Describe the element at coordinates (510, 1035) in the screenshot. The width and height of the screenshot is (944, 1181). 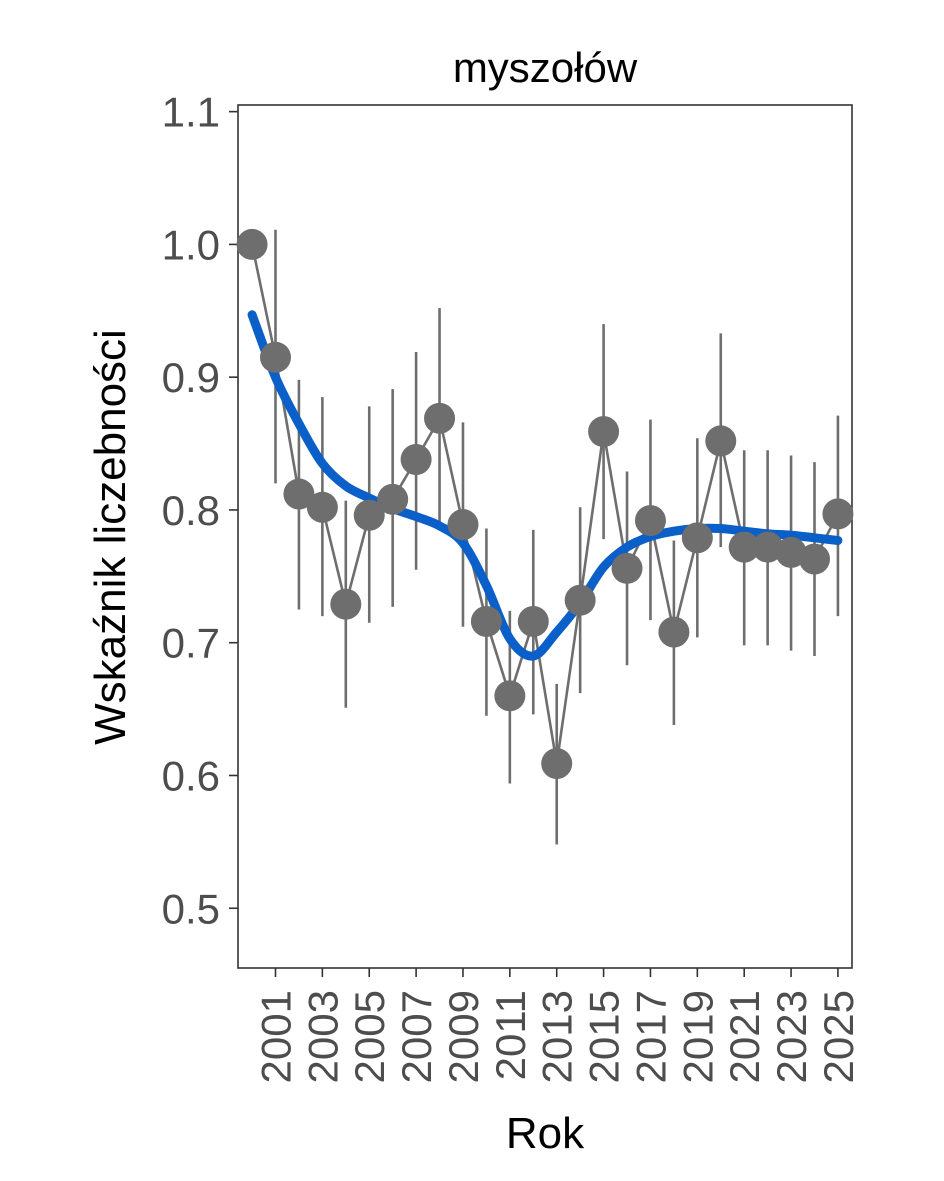
I see `x-tick-label: 2011` at that location.